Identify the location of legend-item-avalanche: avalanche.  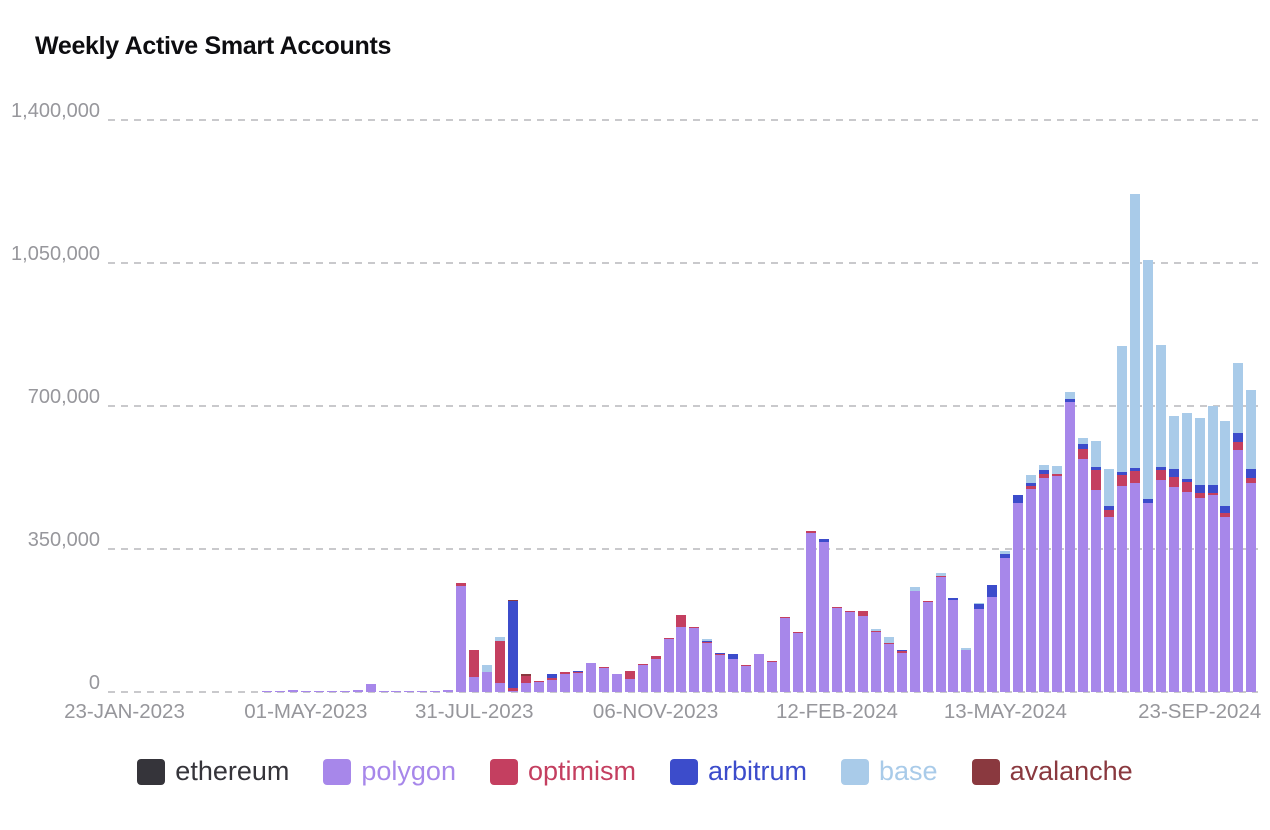
(1052, 771).